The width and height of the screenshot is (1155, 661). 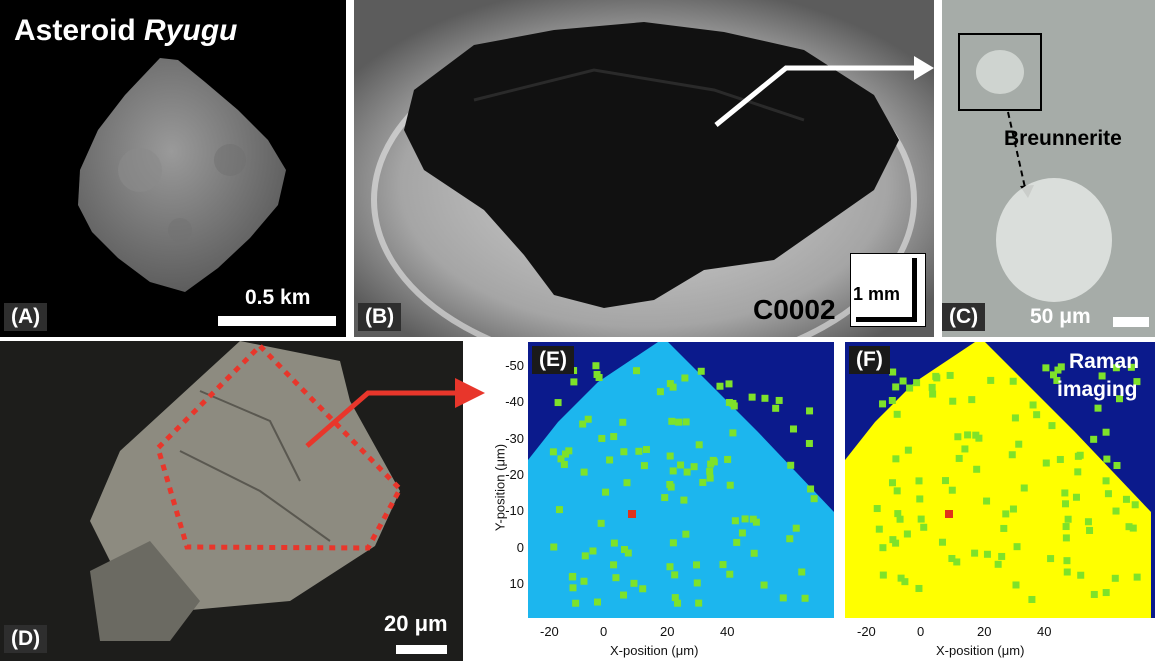 What do you see at coordinates (914, 290) in the screenshot?
I see `scale-bar-b-vertical` at bounding box center [914, 290].